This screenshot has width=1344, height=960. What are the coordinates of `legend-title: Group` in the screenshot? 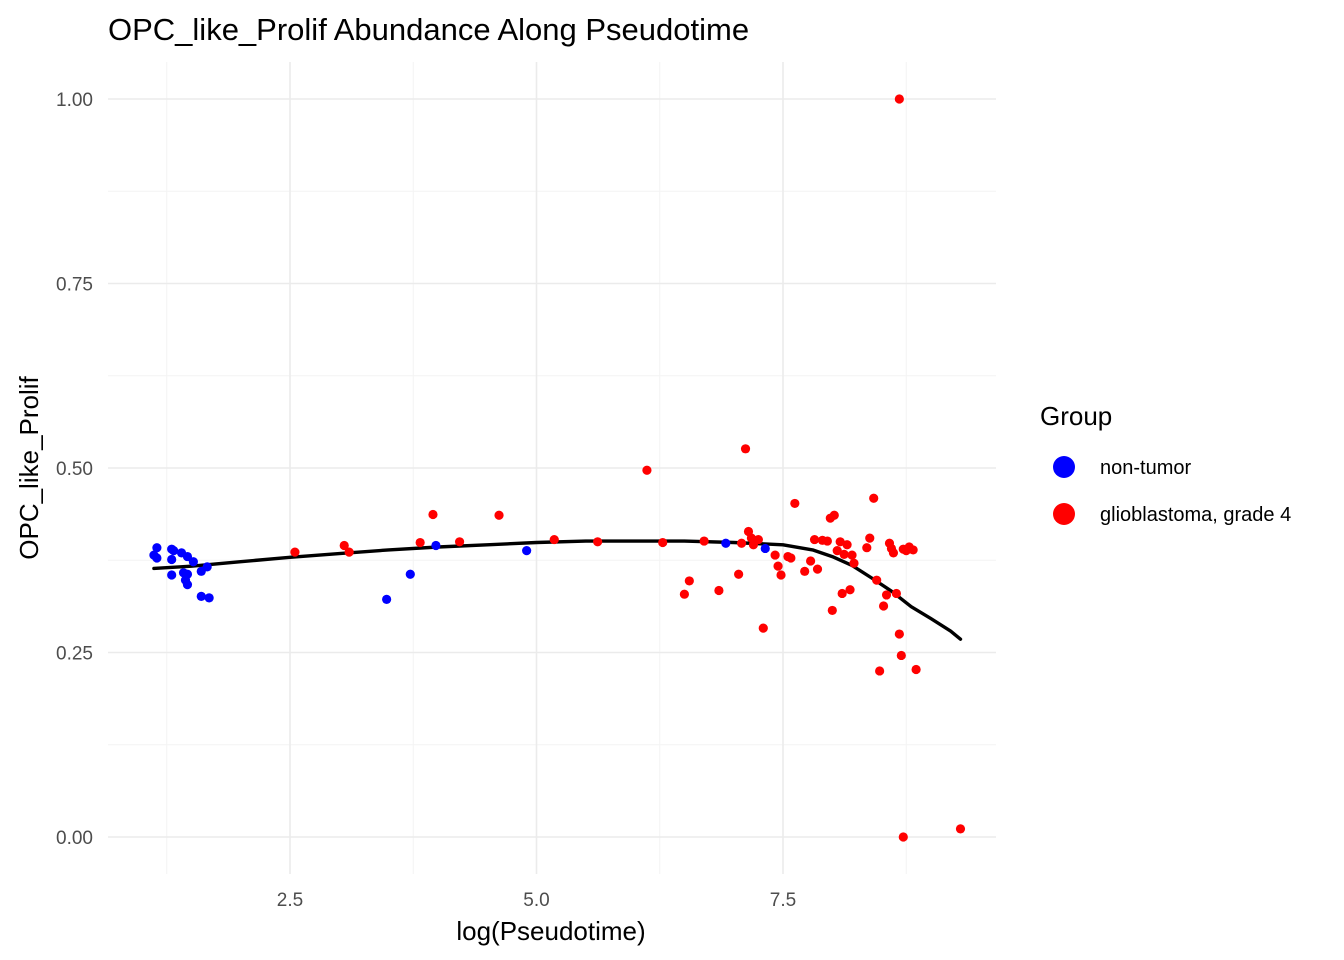 It's located at (1076, 416).